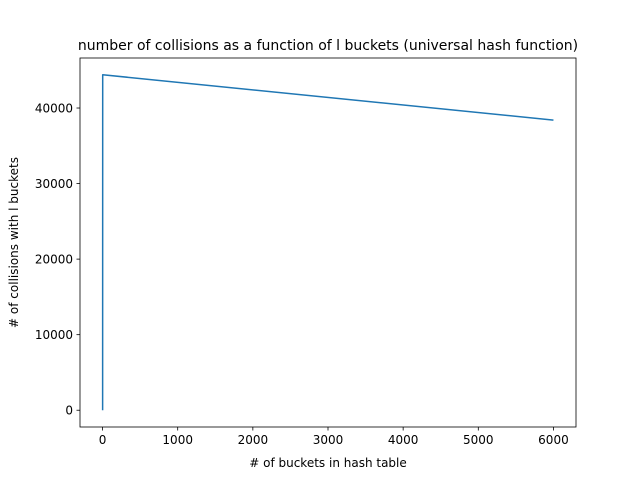 The height and width of the screenshot is (480, 640). Describe the element at coordinates (69, 411) in the screenshot. I see `y-tick-label: 0` at that location.